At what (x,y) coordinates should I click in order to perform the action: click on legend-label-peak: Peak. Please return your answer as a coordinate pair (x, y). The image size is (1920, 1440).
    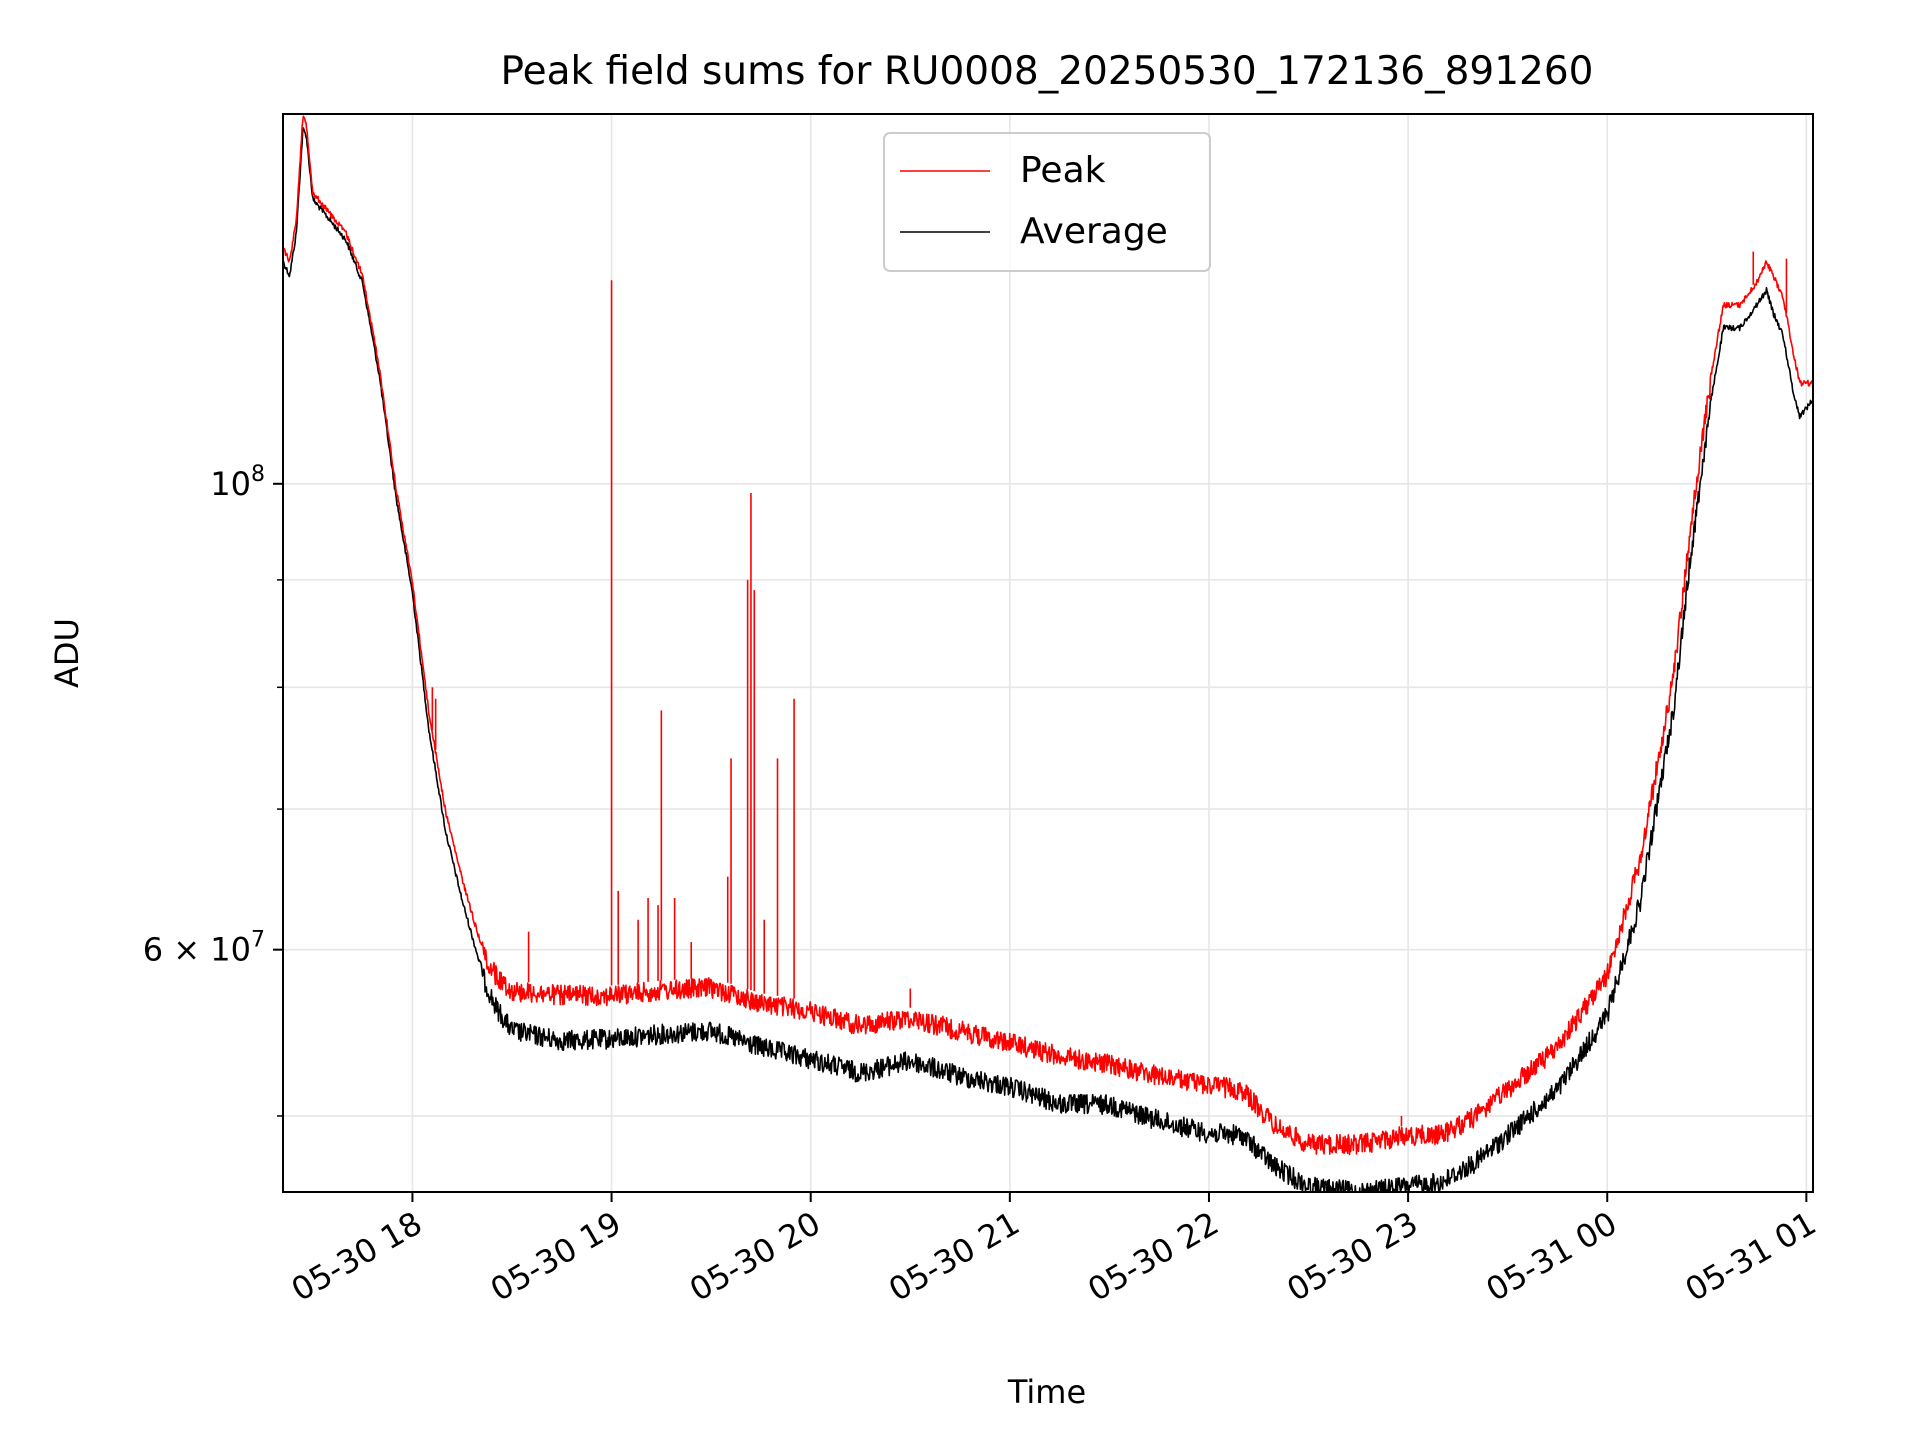
    Looking at the image, I should click on (1063, 170).